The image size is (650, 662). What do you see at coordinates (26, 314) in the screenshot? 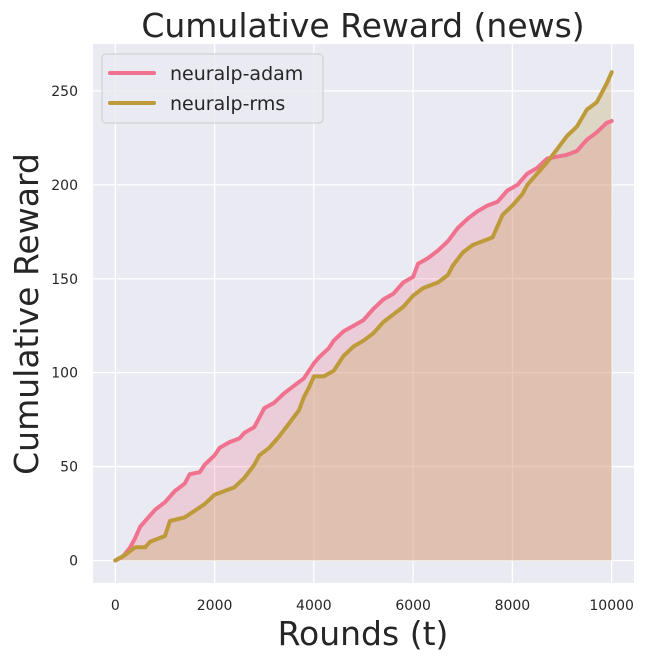
I see `y-axis-label: Cumulative Reward` at bounding box center [26, 314].